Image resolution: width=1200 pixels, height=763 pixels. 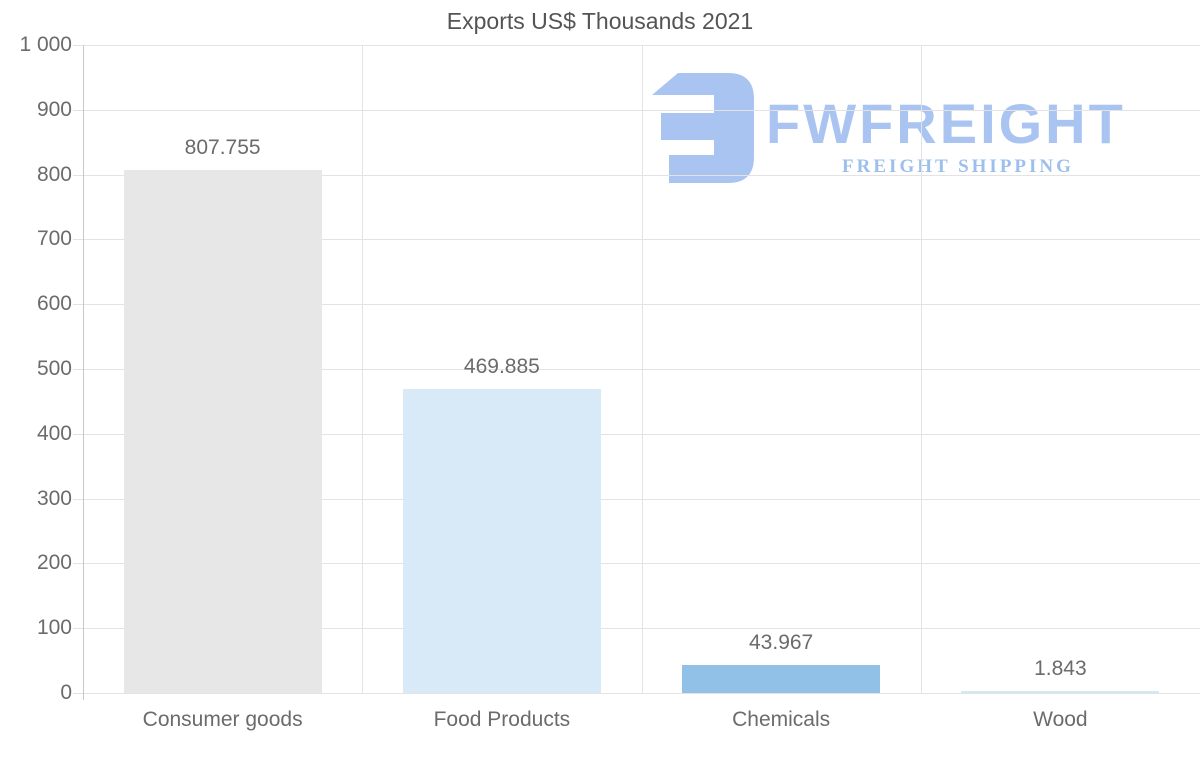 I want to click on y-axis-line, so click(x=83, y=372).